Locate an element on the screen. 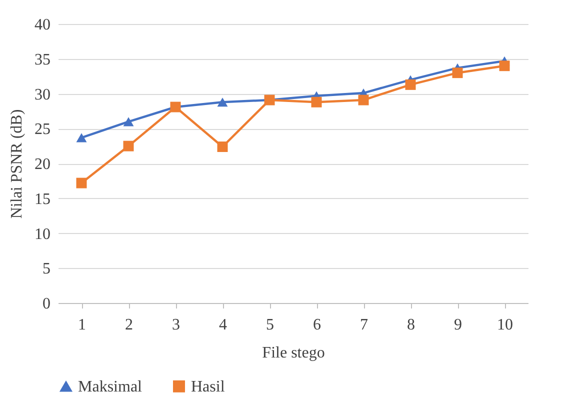  y-tick-label: 25 is located at coordinates (42, 129).